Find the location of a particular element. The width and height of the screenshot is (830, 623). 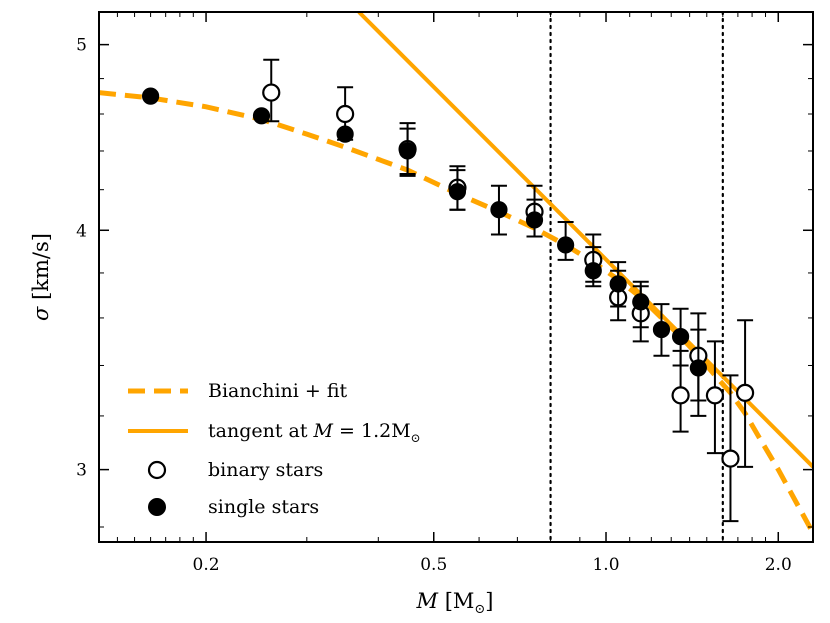

y-tick-label: 5 is located at coordinates (81, 46).